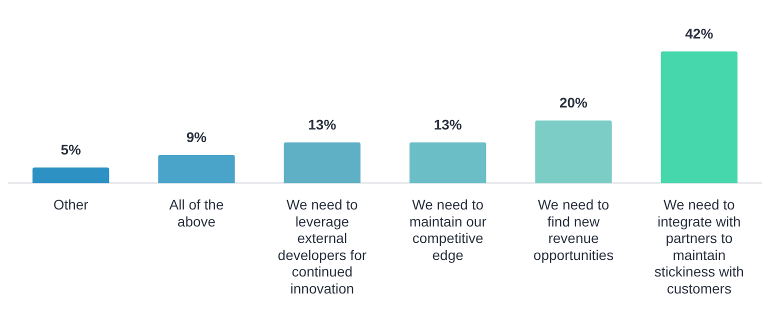  What do you see at coordinates (197, 136) in the screenshot?
I see `data-label: 9%` at bounding box center [197, 136].